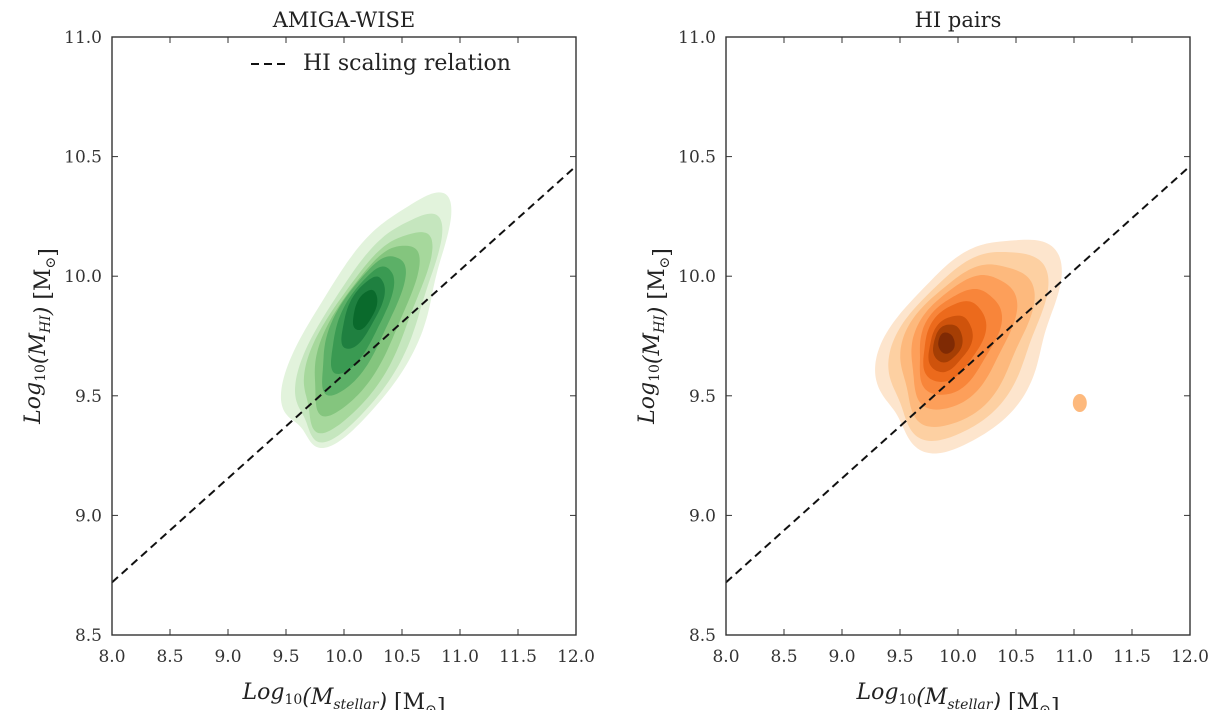  What do you see at coordinates (1079, 402) in the screenshot?
I see `contour-island` at bounding box center [1079, 402].